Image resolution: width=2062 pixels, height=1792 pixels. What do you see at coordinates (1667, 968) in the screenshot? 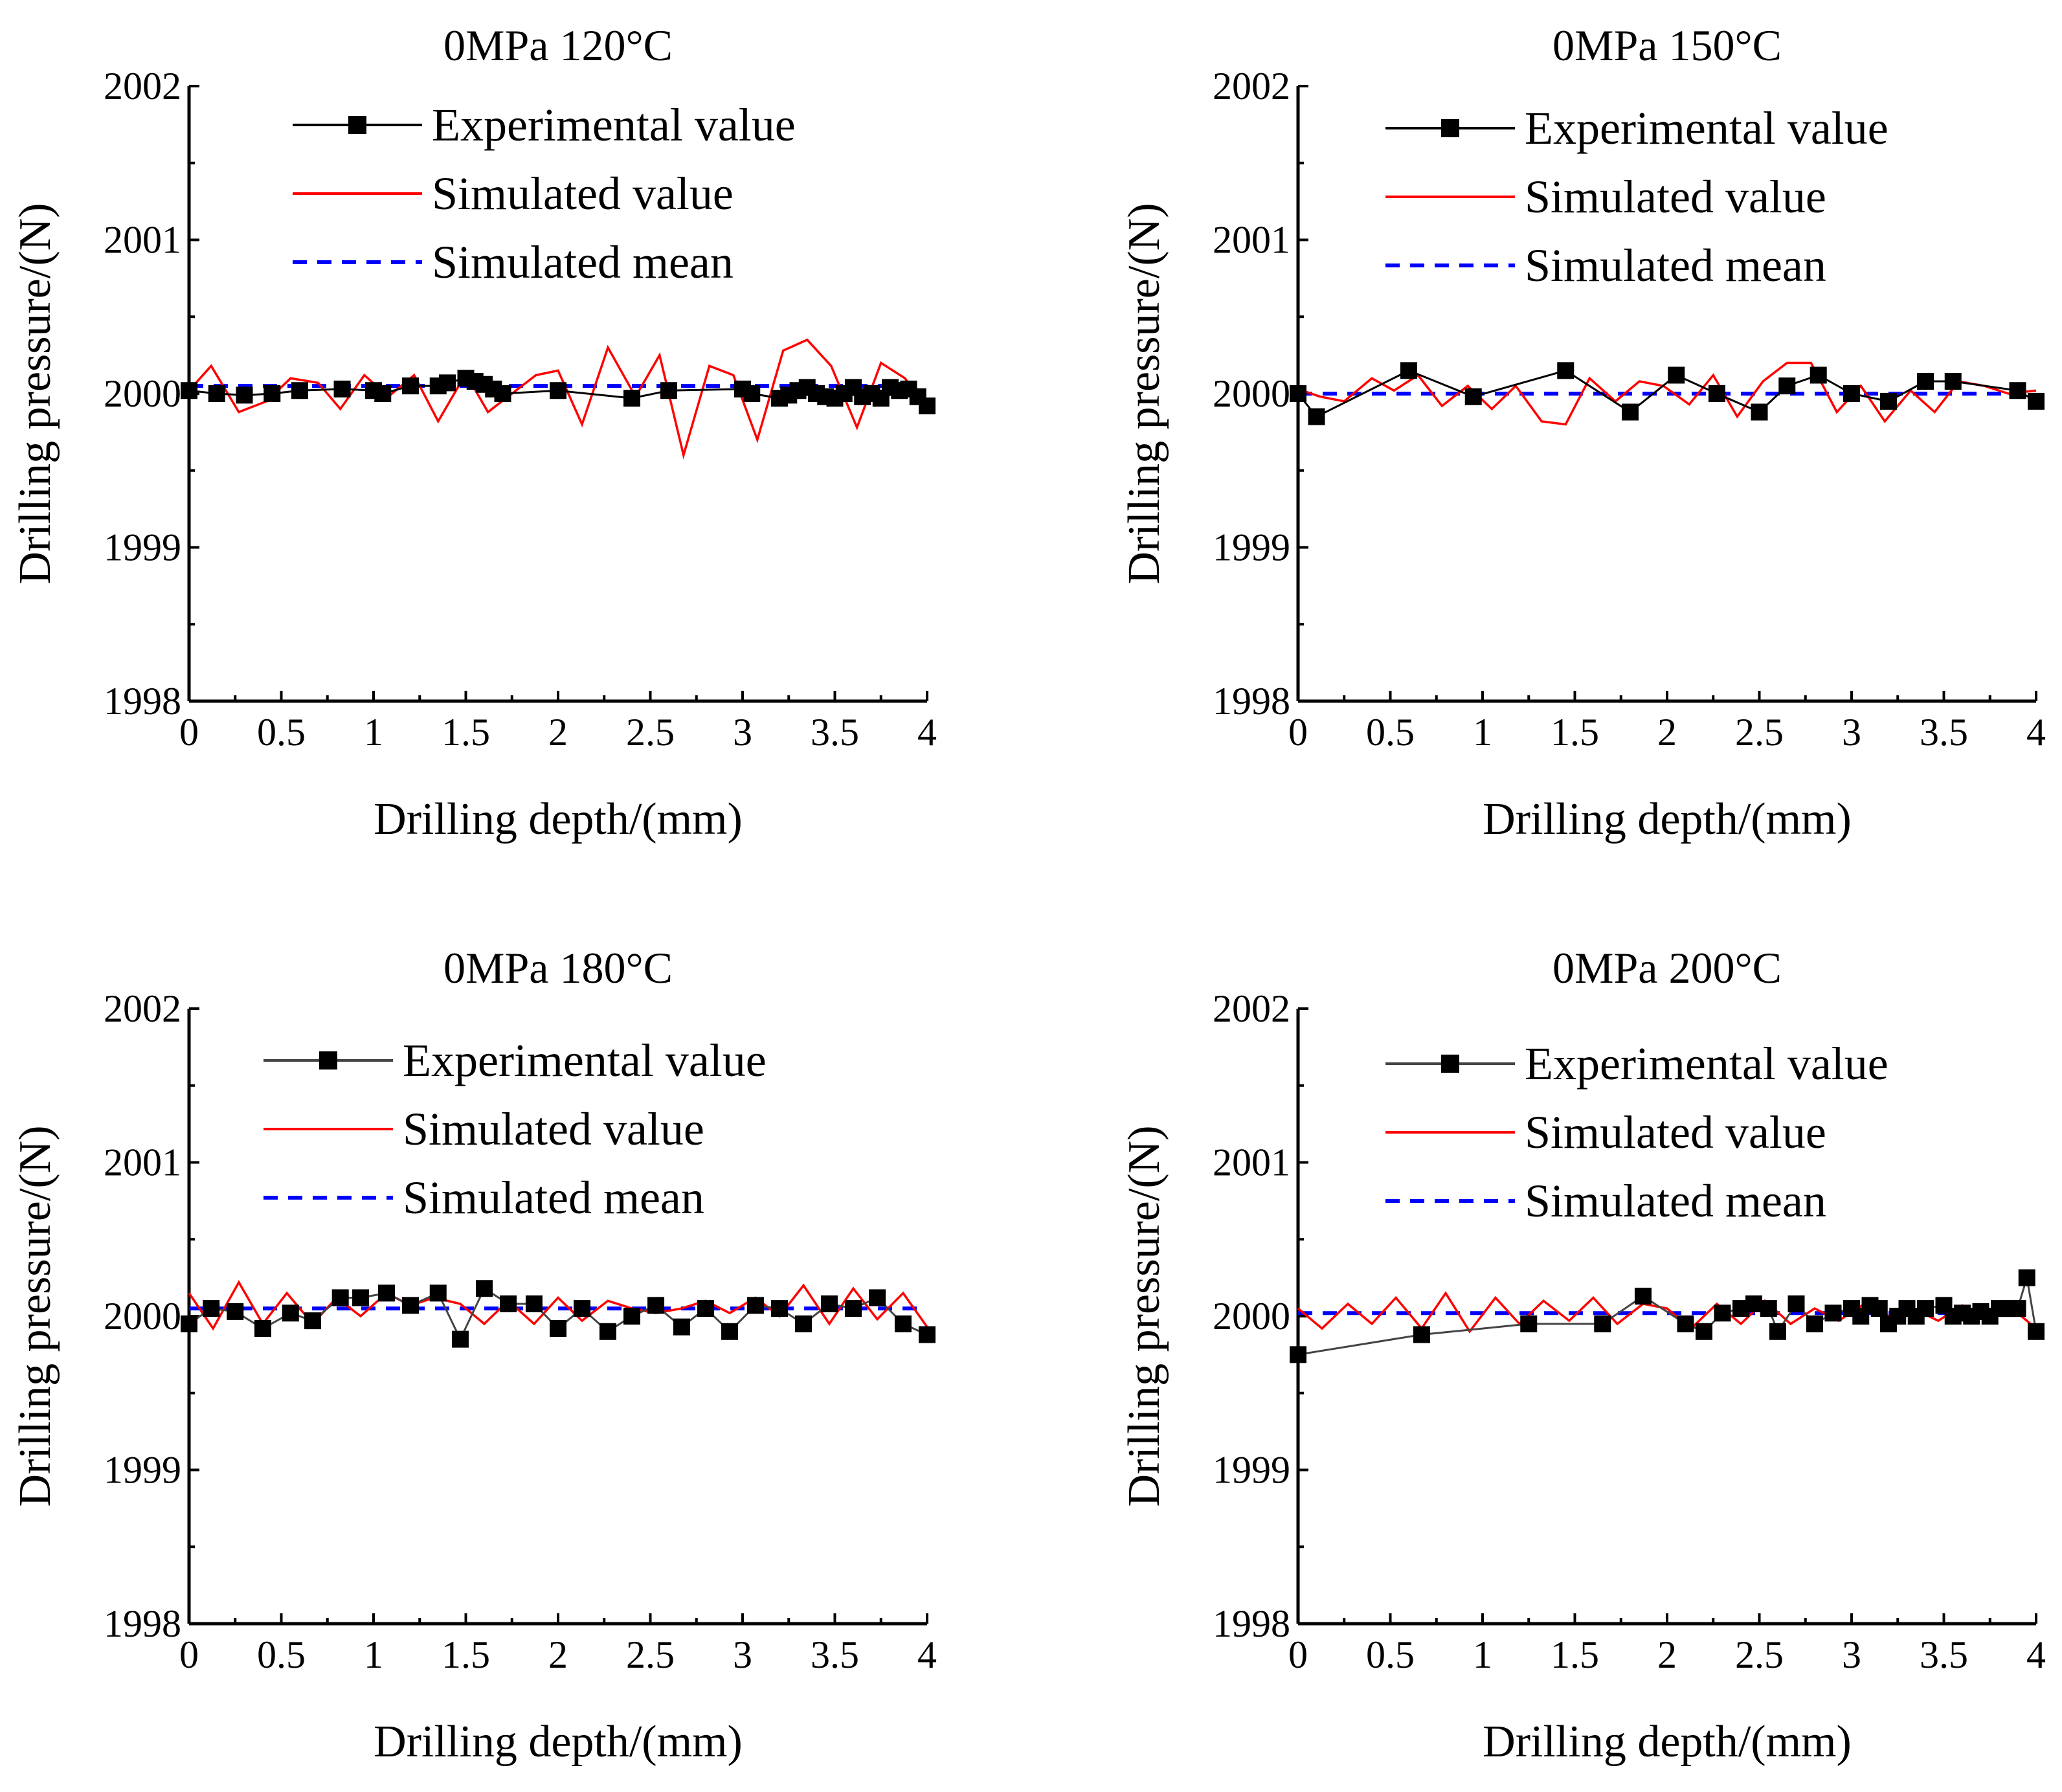
I see `chart-title: 0MPa 200°C` at bounding box center [1667, 968].